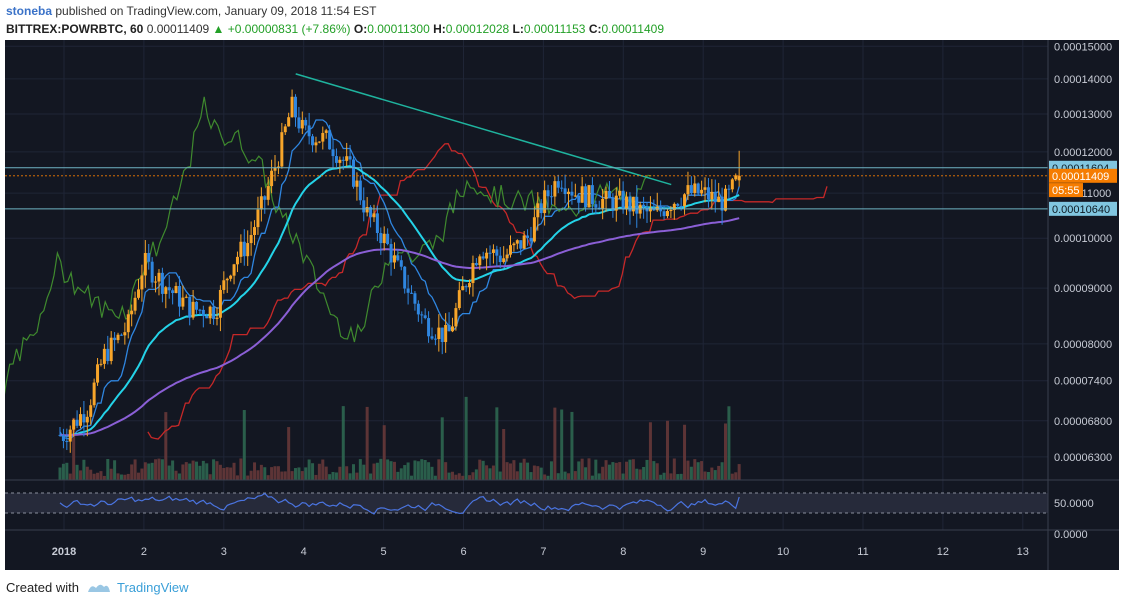  I want to click on price-tick-label: 0.00008000, so click(1083, 345).